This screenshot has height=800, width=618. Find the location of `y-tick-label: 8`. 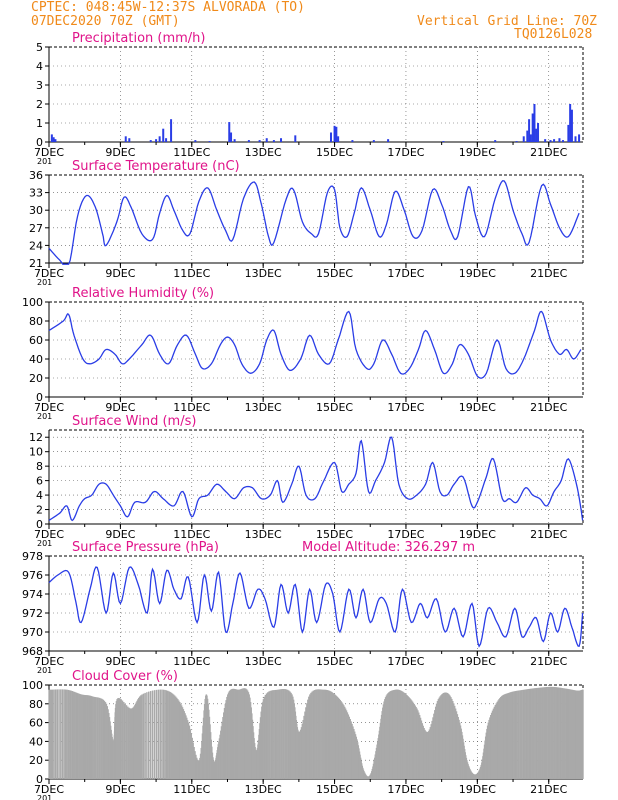

y-tick-label: 8 is located at coordinates (39, 466).